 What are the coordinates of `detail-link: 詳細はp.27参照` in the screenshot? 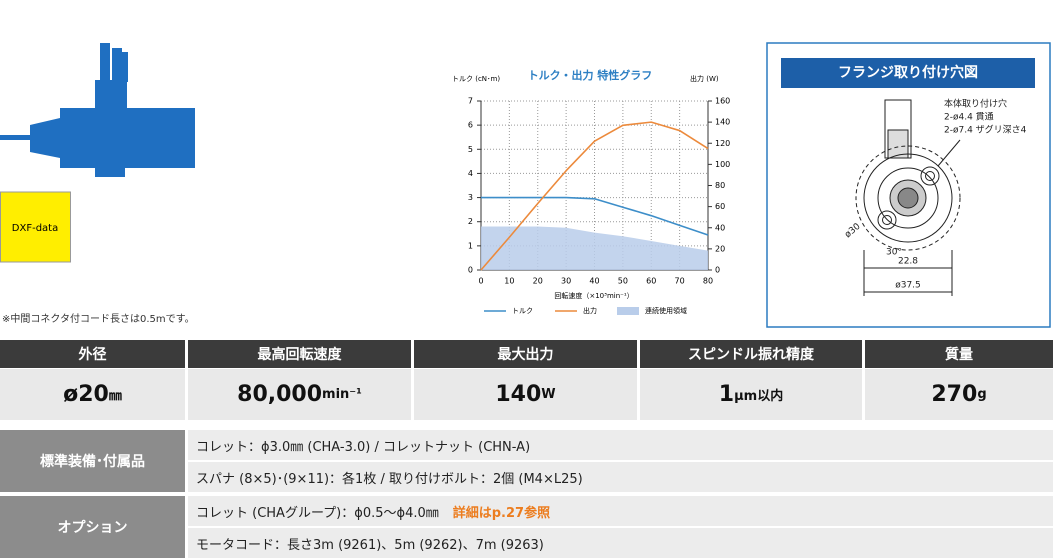 It's located at (501, 513).